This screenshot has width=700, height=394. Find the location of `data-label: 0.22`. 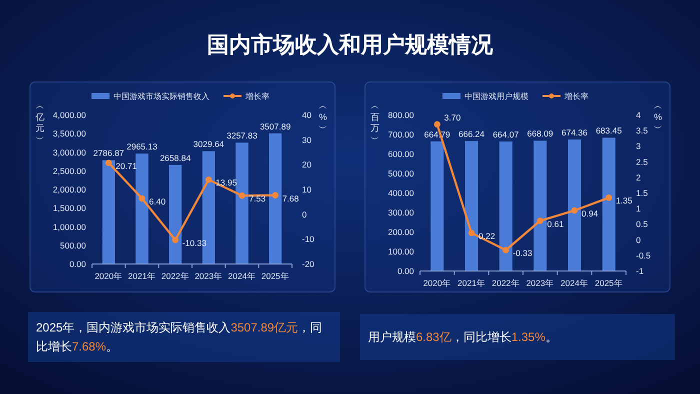

data-label: 0.22 is located at coordinates (487, 235).